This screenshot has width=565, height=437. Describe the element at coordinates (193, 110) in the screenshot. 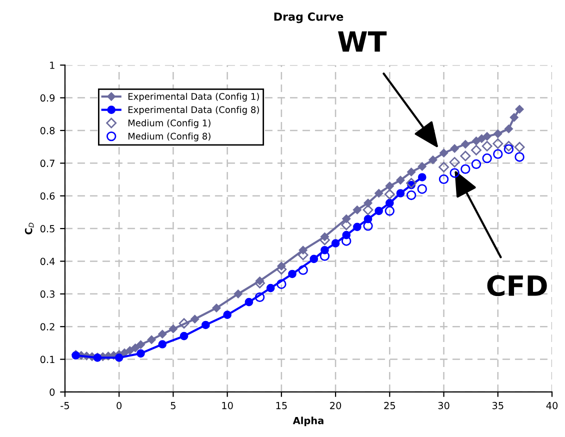

I see `legend-label: Experimental Data (Config 8)` at that location.